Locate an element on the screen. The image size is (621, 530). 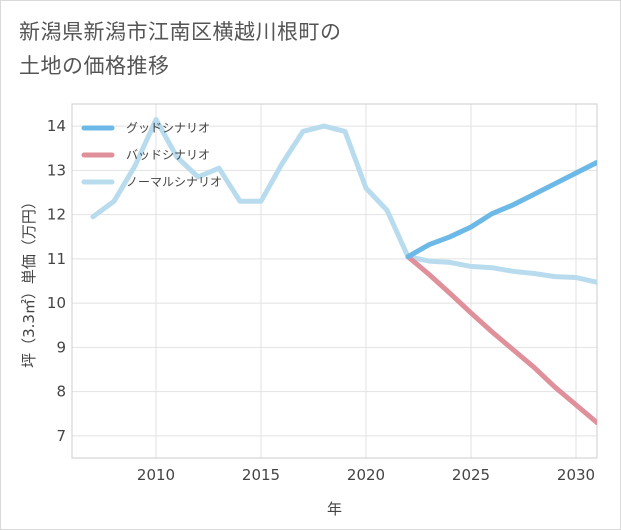
chart-title-line-1: 新潟県新潟市江南区横越川根町の is located at coordinates (180, 32).